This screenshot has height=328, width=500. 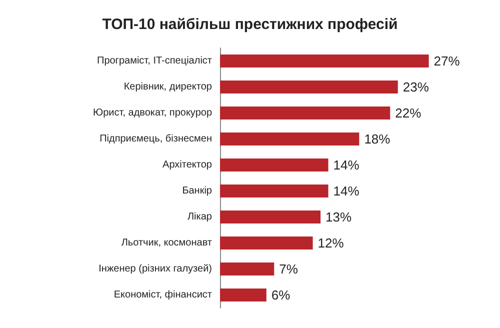 What do you see at coordinates (197, 191) in the screenshot?
I see `y-tick-label: Банкір` at bounding box center [197, 191].